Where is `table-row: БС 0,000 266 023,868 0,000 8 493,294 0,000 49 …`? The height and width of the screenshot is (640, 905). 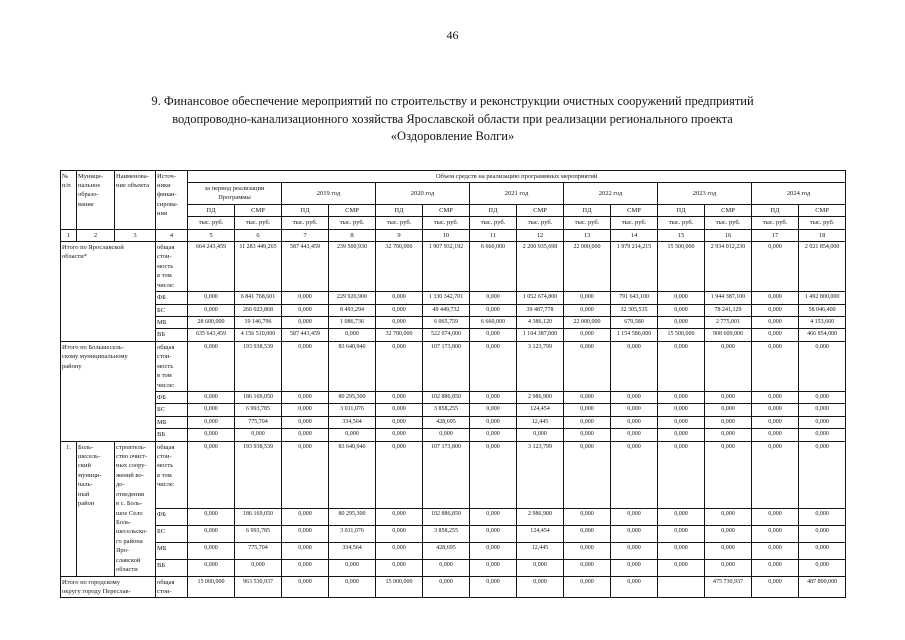
table-row: БС 0,000 266 023,868 0,000 8 493,294 0,000 49 … is located at coordinates (454, 310).